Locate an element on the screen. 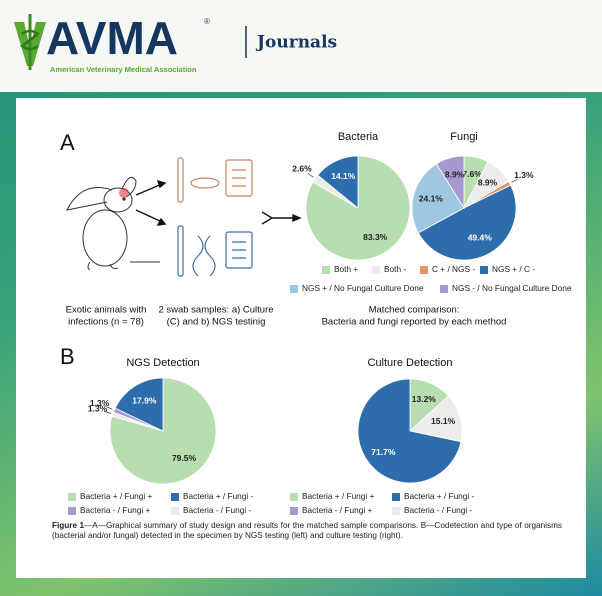 The image size is (602, 596). legend-label: NGS + / No Fungal Culture Done is located at coordinates (363, 288).